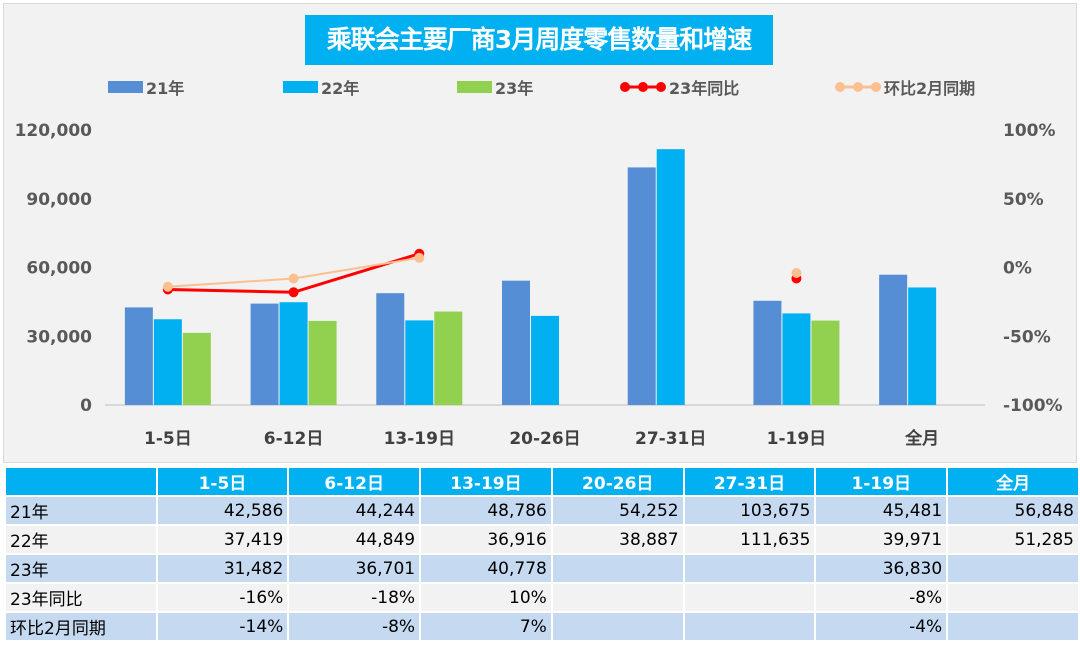 The image size is (1080, 647). Describe the element at coordinates (1017, 269) in the screenshot. I see `right-tick-label: 0%` at that location.